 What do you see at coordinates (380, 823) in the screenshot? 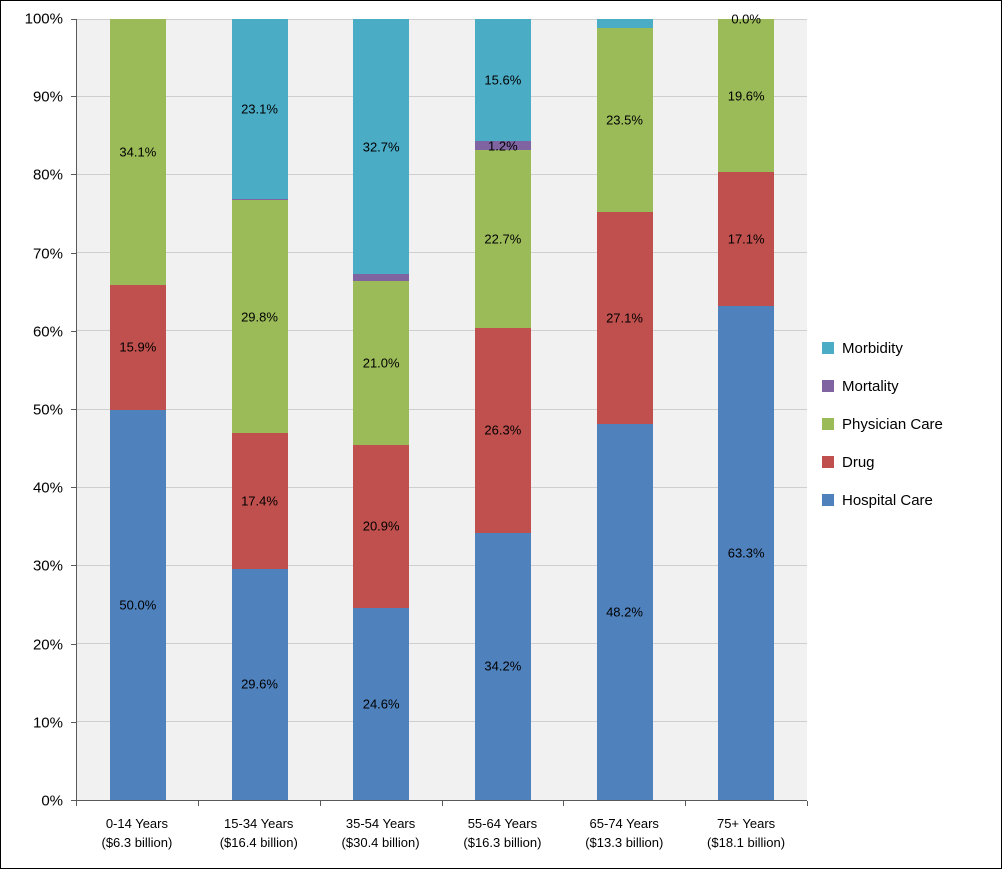
I see `category-label-line1: 35-54 Years` at bounding box center [380, 823].